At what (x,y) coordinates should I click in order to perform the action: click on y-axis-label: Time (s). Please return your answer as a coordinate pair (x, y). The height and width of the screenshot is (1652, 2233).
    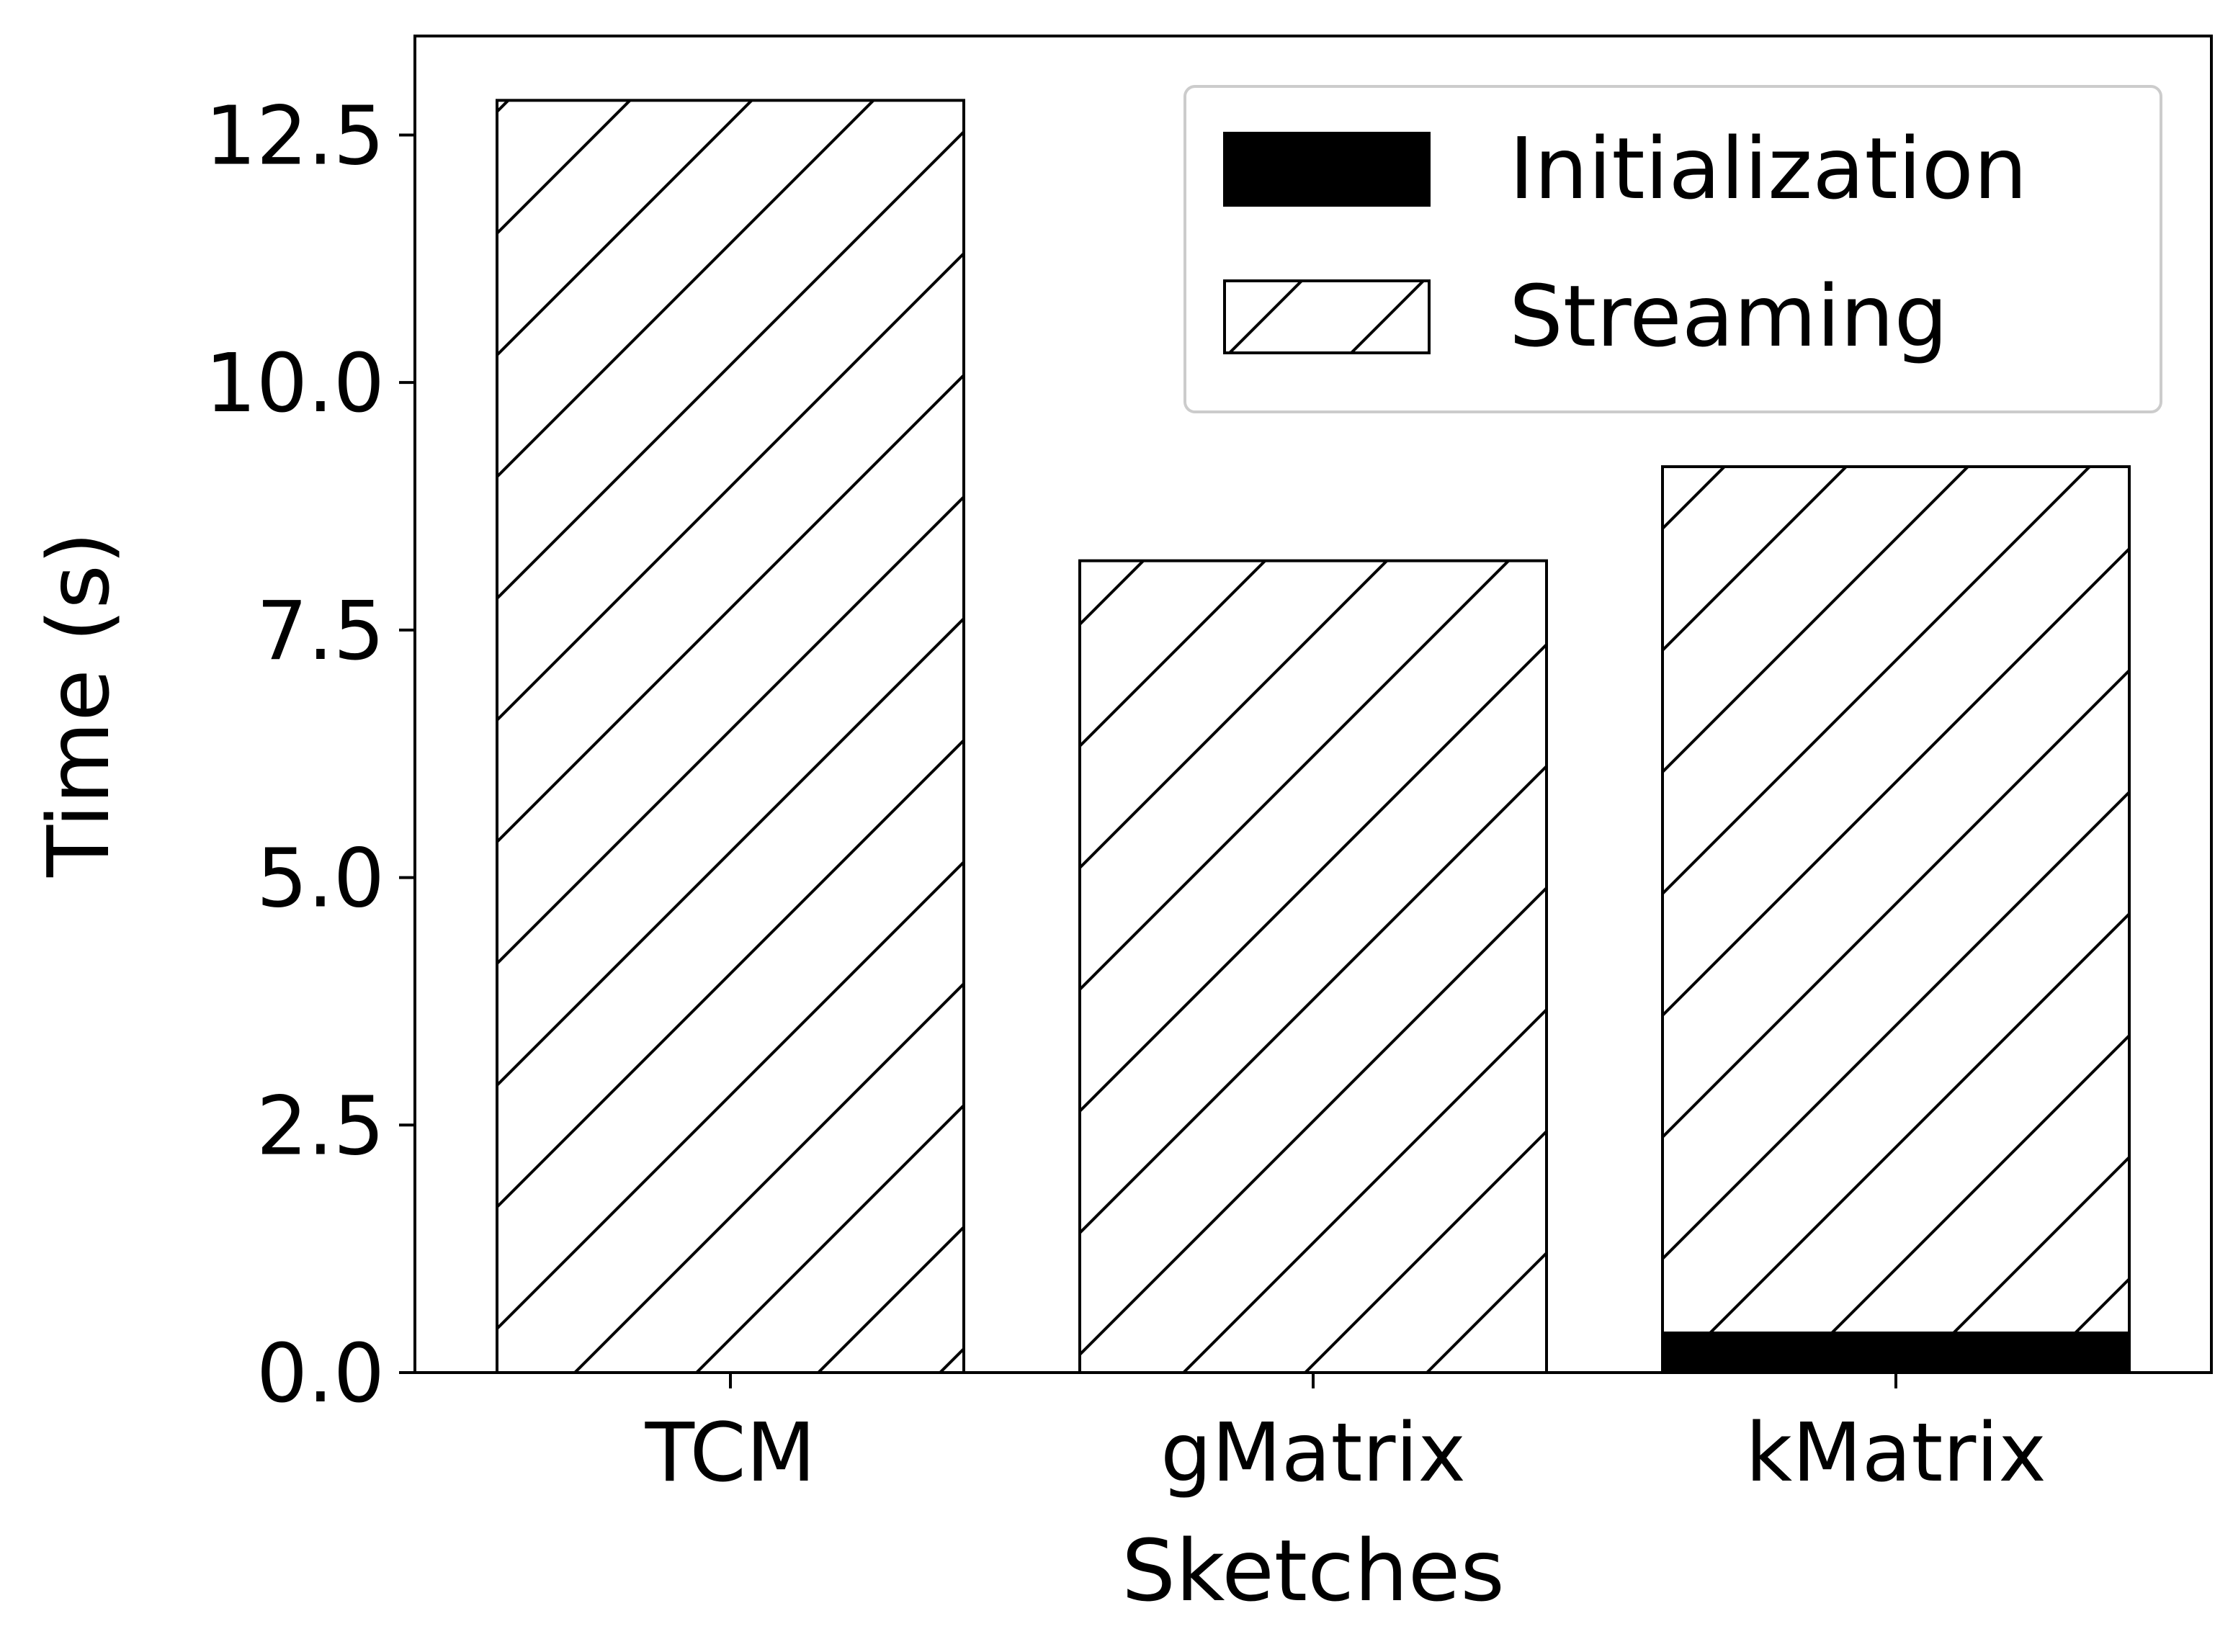
    Looking at the image, I should click on (78, 704).